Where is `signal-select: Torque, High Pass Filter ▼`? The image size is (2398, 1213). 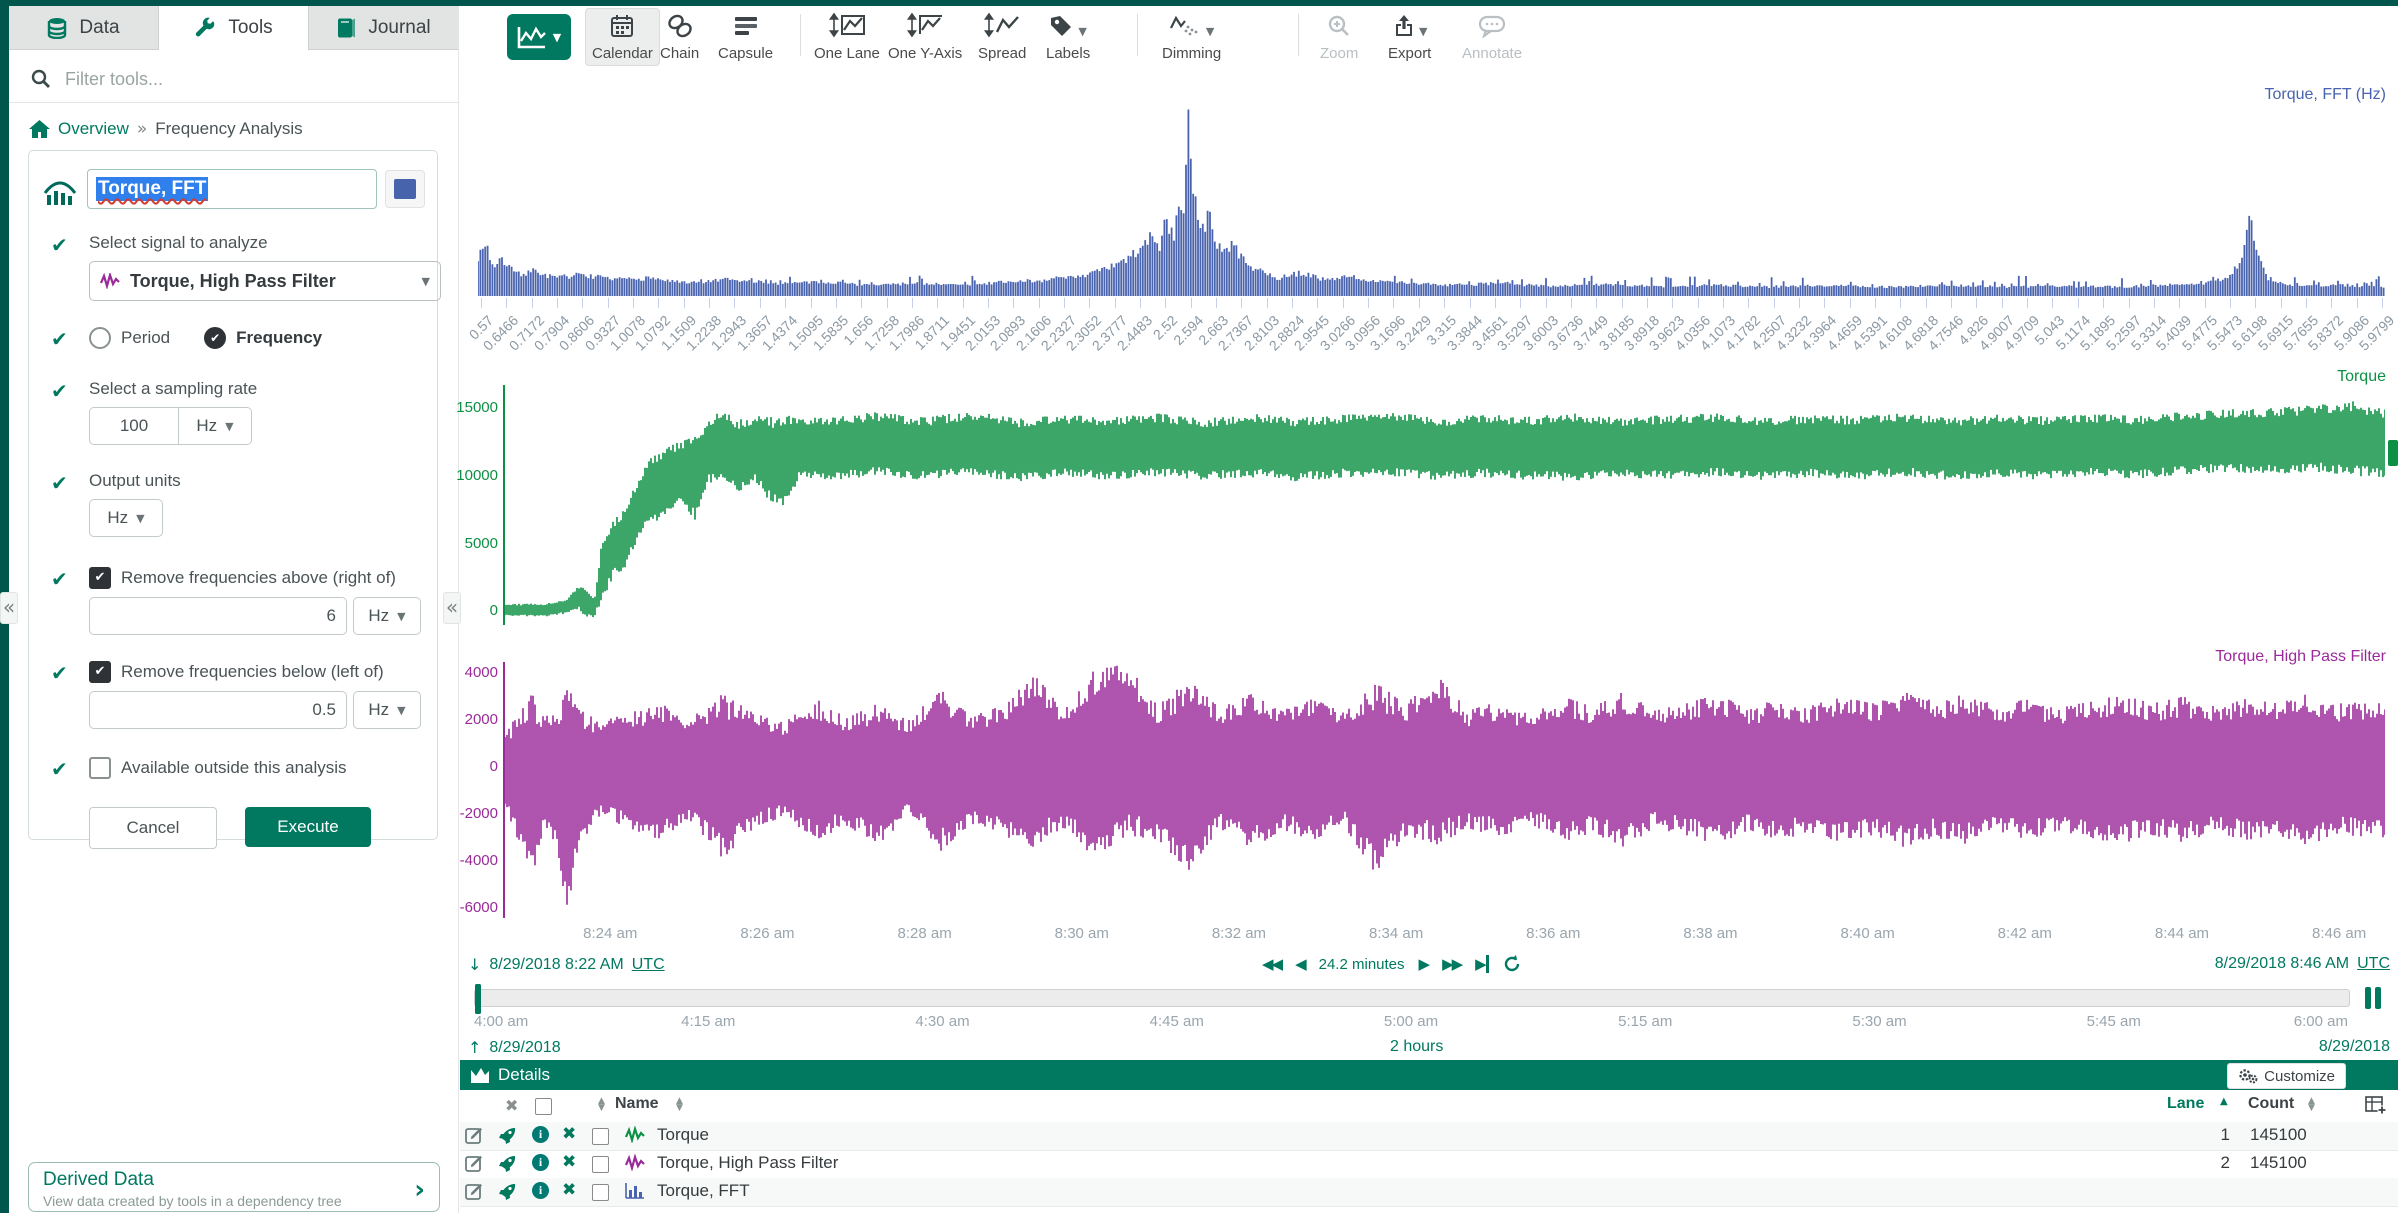 signal-select: Torque, High Pass Filter ▼ is located at coordinates (265, 281).